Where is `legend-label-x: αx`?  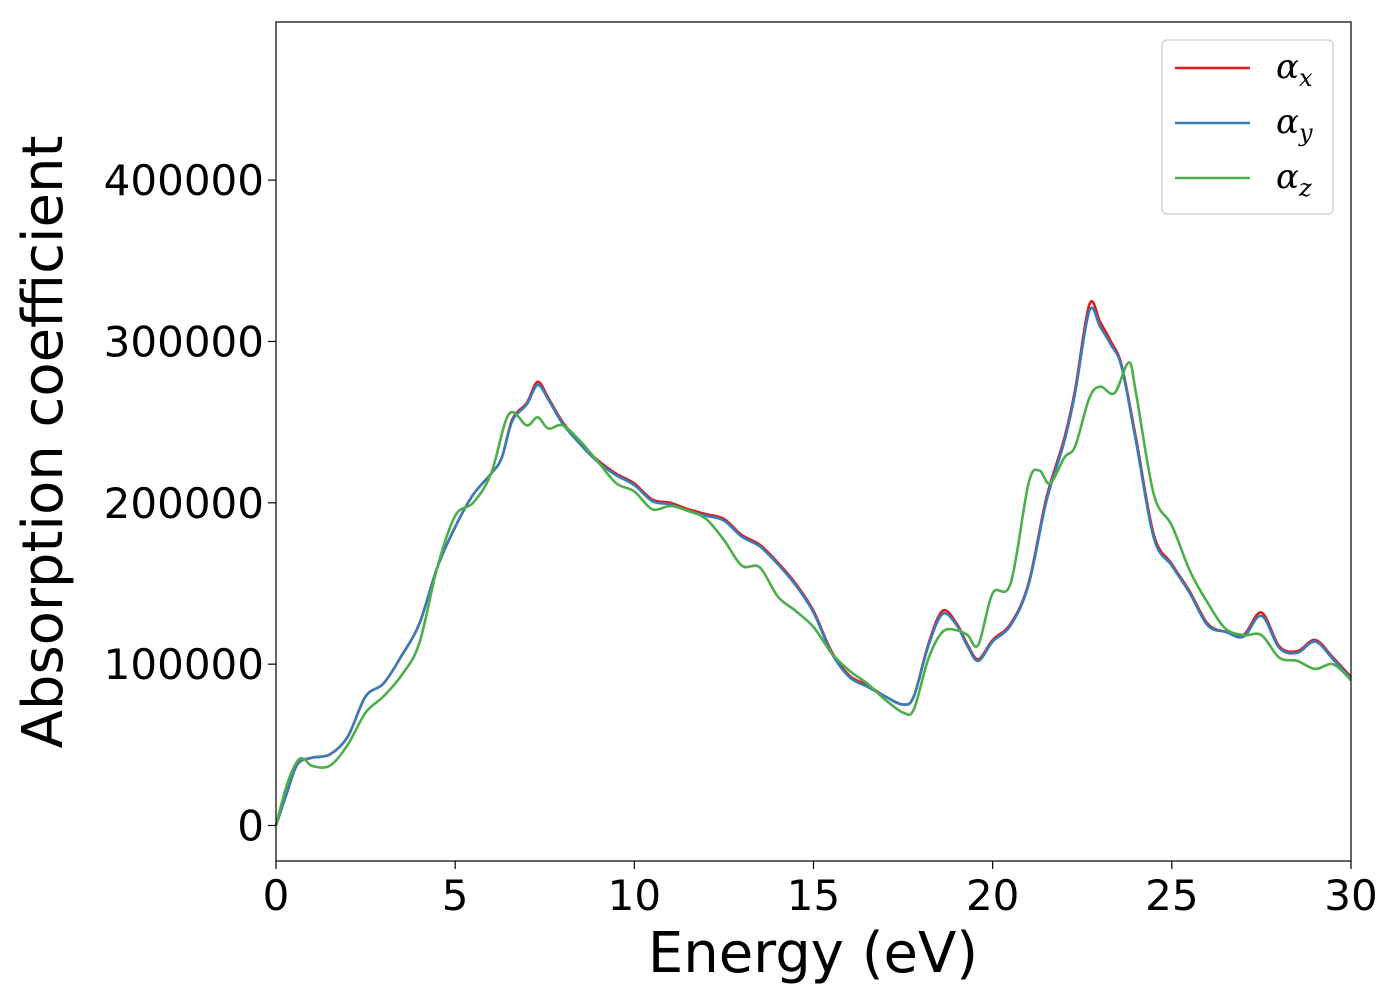 legend-label-x: αx is located at coordinates (1294, 69).